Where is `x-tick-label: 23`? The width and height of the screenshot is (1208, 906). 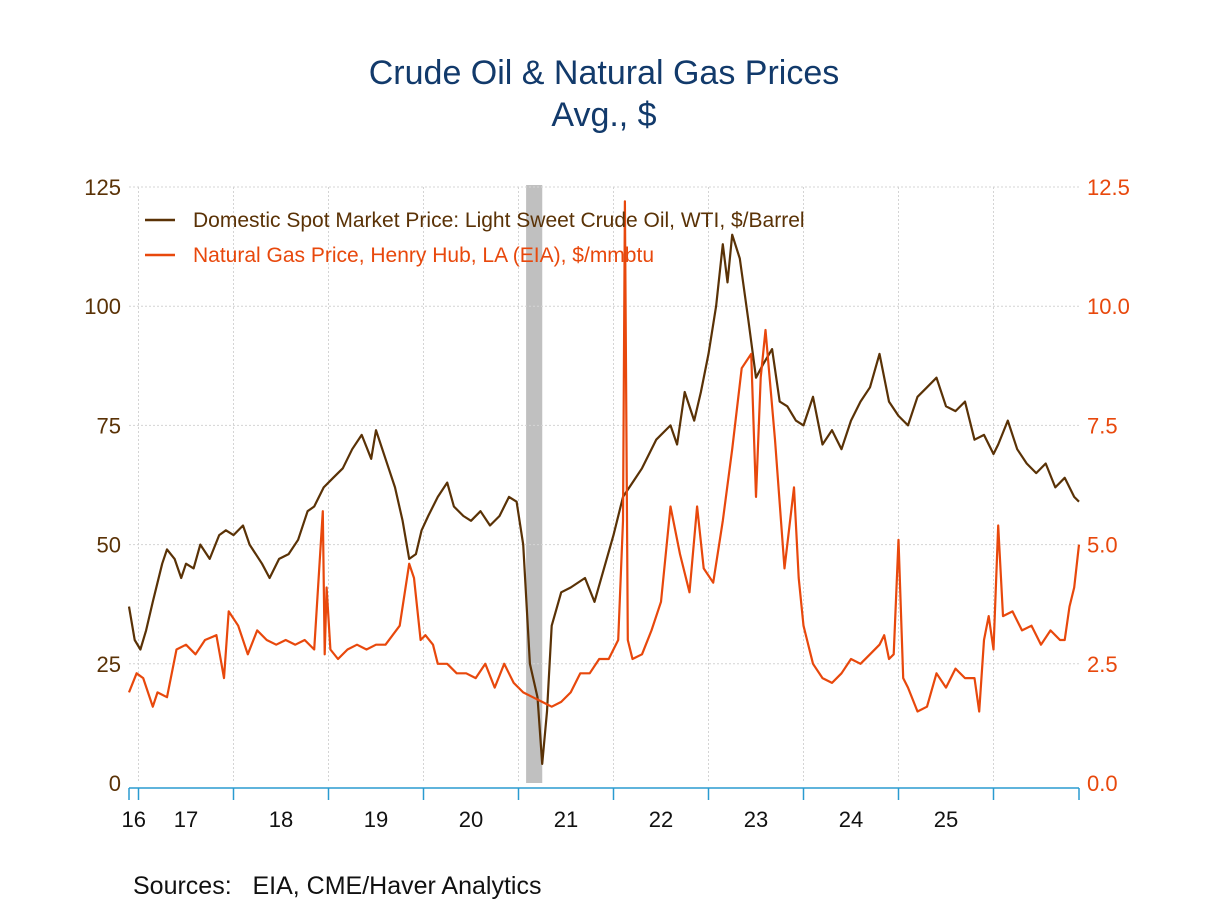 x-tick-label: 23 is located at coordinates (756, 819).